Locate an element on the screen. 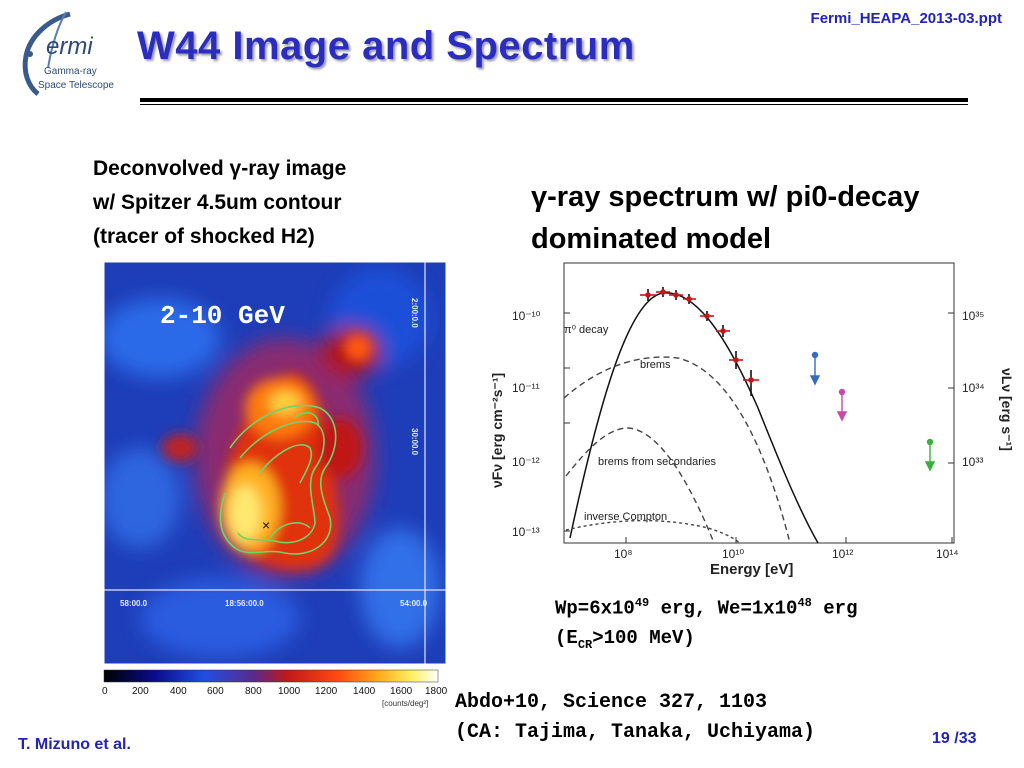  brems-curve is located at coordinates (677, 450).